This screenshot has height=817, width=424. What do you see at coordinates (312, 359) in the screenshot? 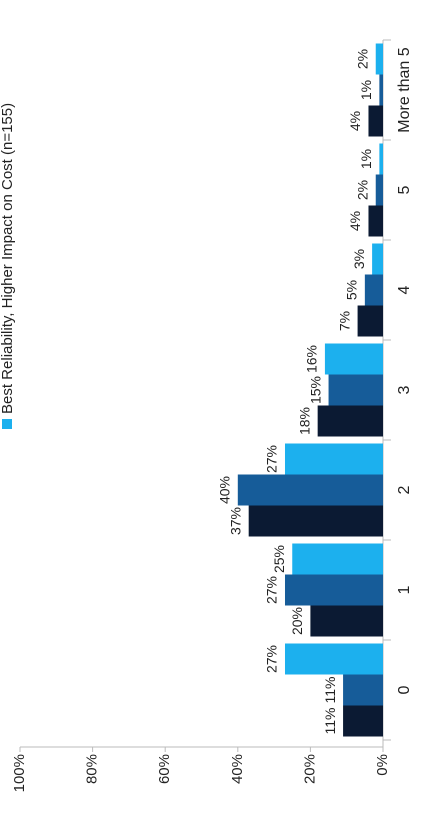
I see `data-label: 16%` at bounding box center [312, 359].